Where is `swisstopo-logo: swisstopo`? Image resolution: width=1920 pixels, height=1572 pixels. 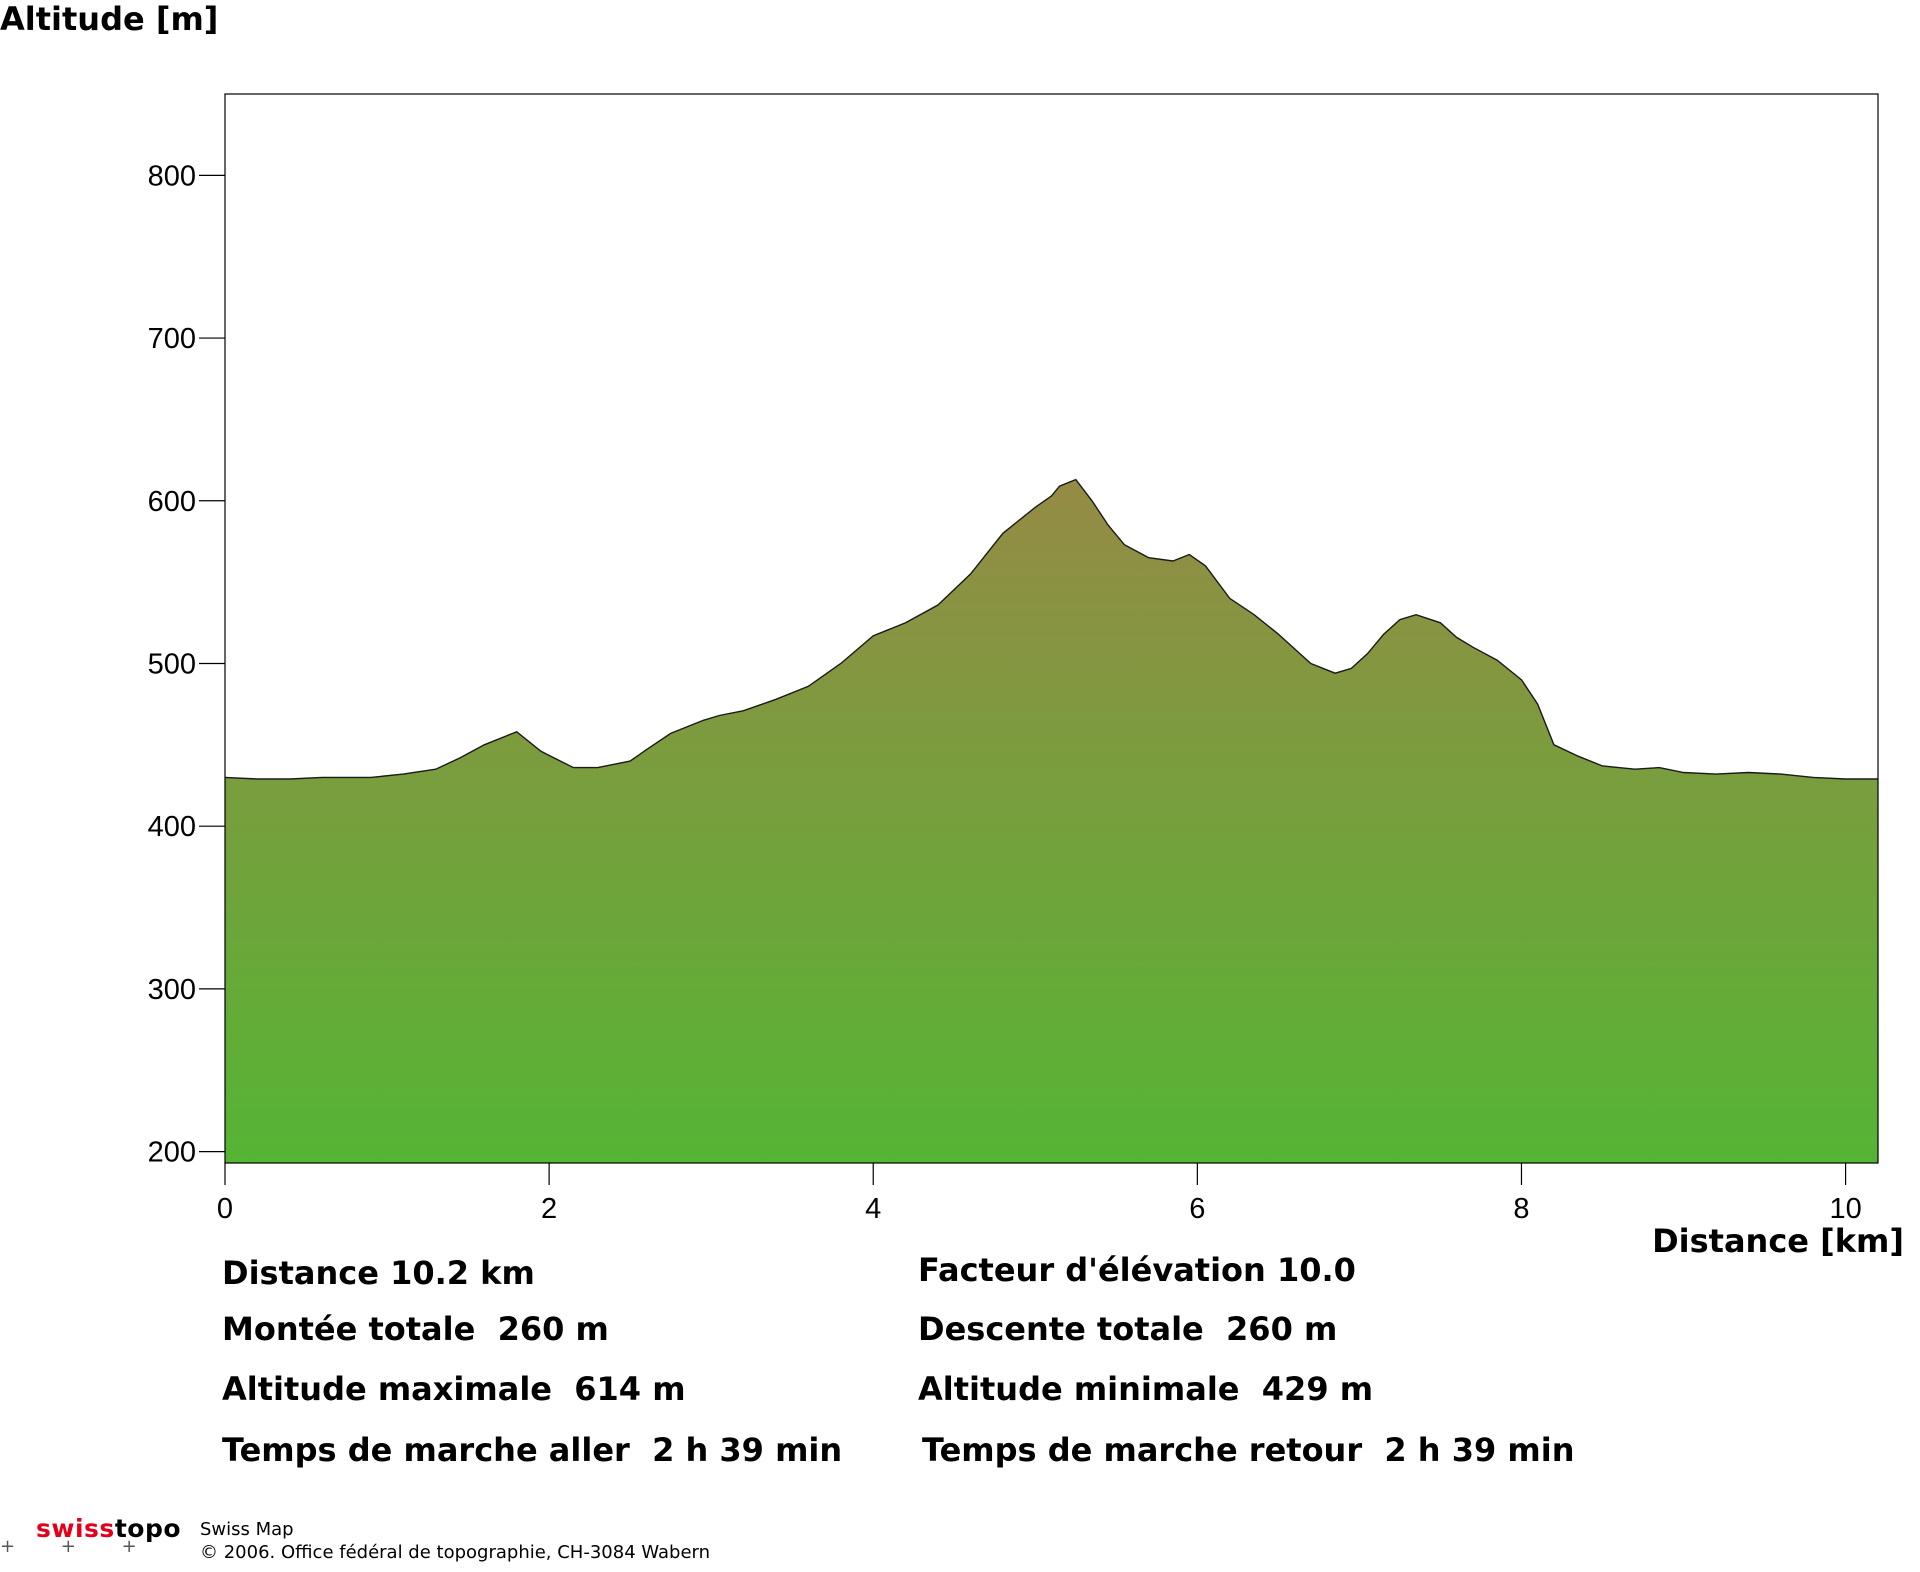 swisstopo-logo: swisstopo is located at coordinates (108, 1528).